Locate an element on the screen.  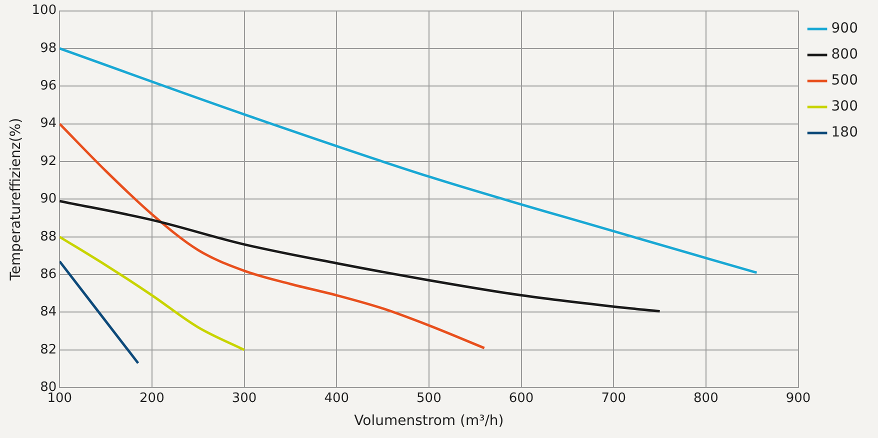
legend-label: 180 is located at coordinates (844, 132).